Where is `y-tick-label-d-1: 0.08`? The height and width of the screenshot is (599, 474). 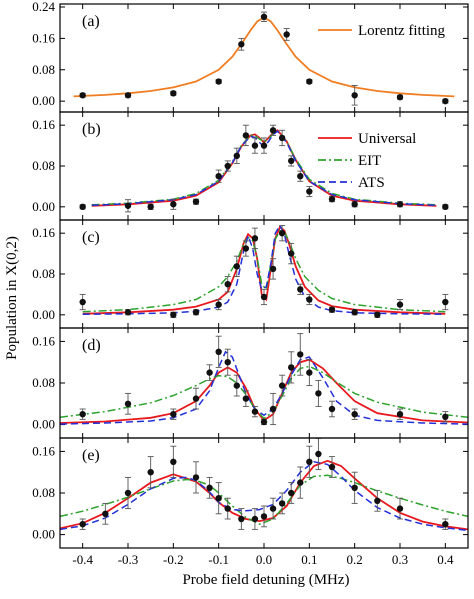
y-tick-label-d-1: 0.08 is located at coordinates (43, 382).